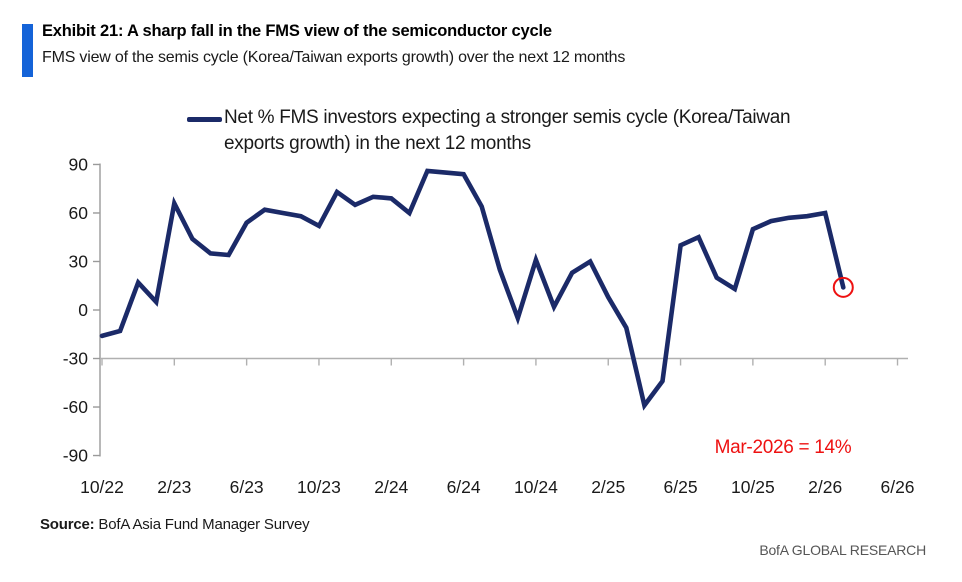 The width and height of the screenshot is (962, 582). I want to click on y-axis-tick-label: 30, so click(79, 261).